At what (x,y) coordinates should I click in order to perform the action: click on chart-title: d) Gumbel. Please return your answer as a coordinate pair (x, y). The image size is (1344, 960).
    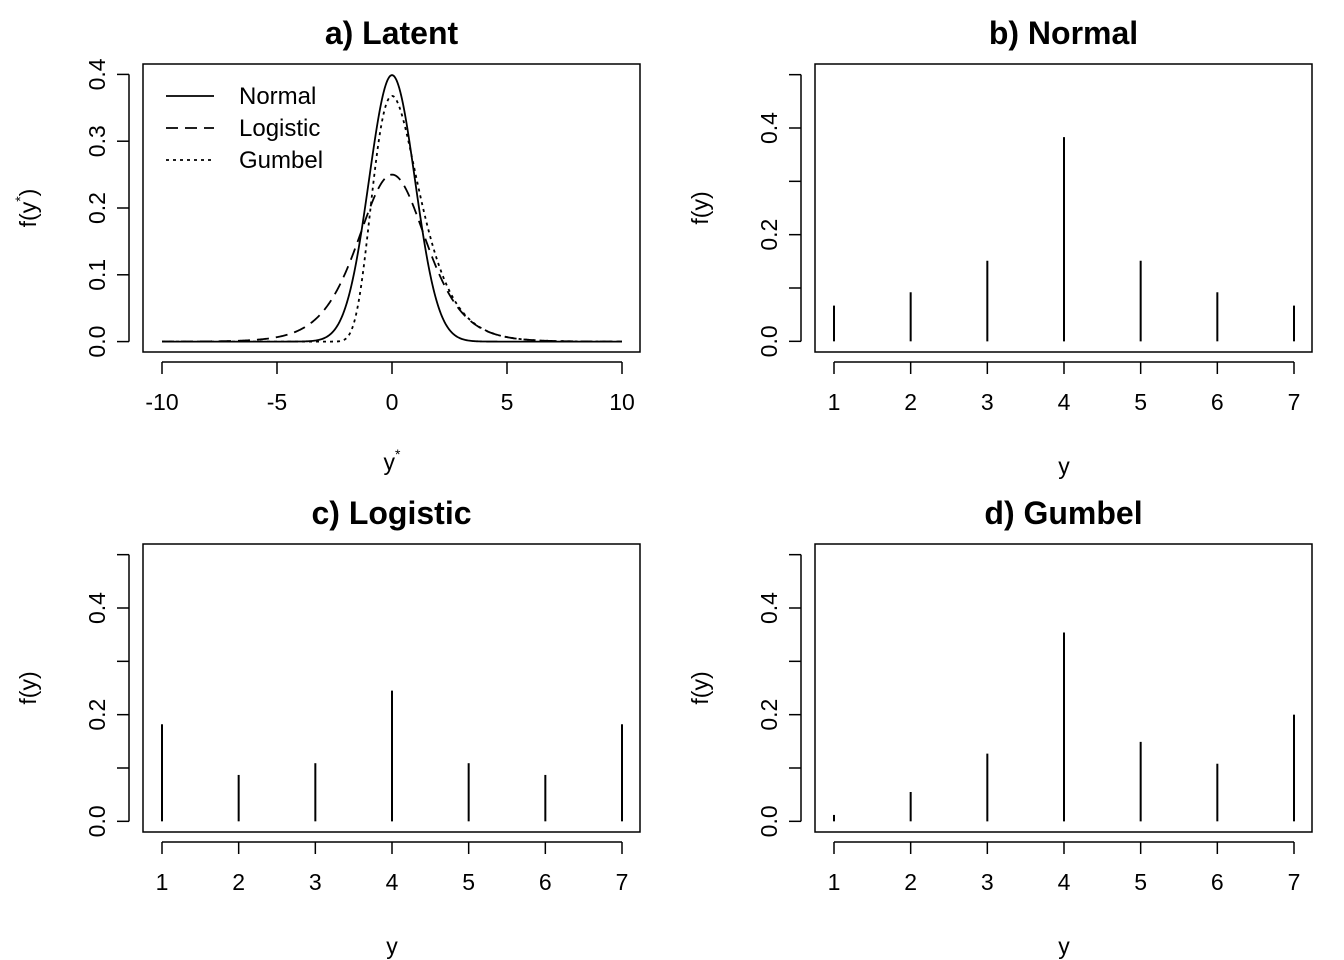
    Looking at the image, I should click on (1063, 513).